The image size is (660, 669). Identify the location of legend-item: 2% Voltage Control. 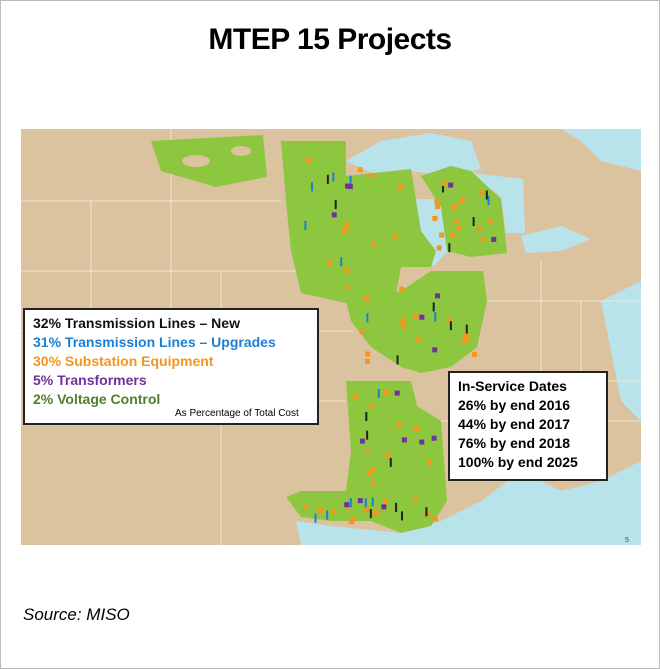
(97, 399).